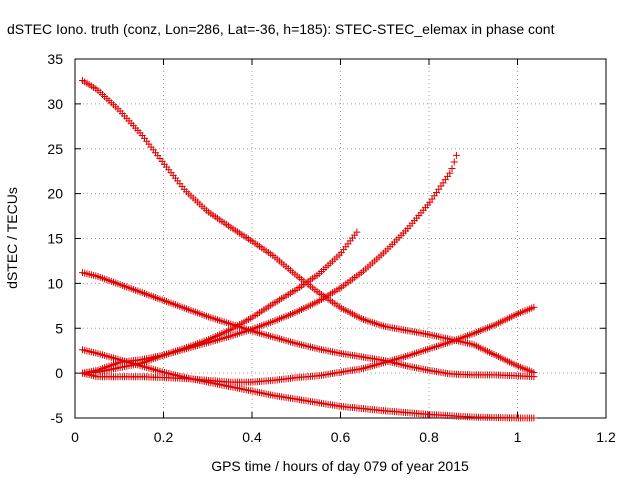 Image resolution: width=640 pixels, height=480 pixels. I want to click on y-axis-title: dSTEC / TECUs, so click(12, 238).